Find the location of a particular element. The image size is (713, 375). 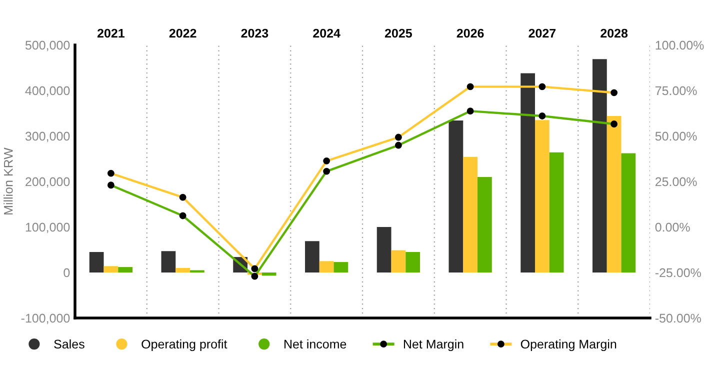

y2-tick-label: -25.00% is located at coordinates (678, 273).